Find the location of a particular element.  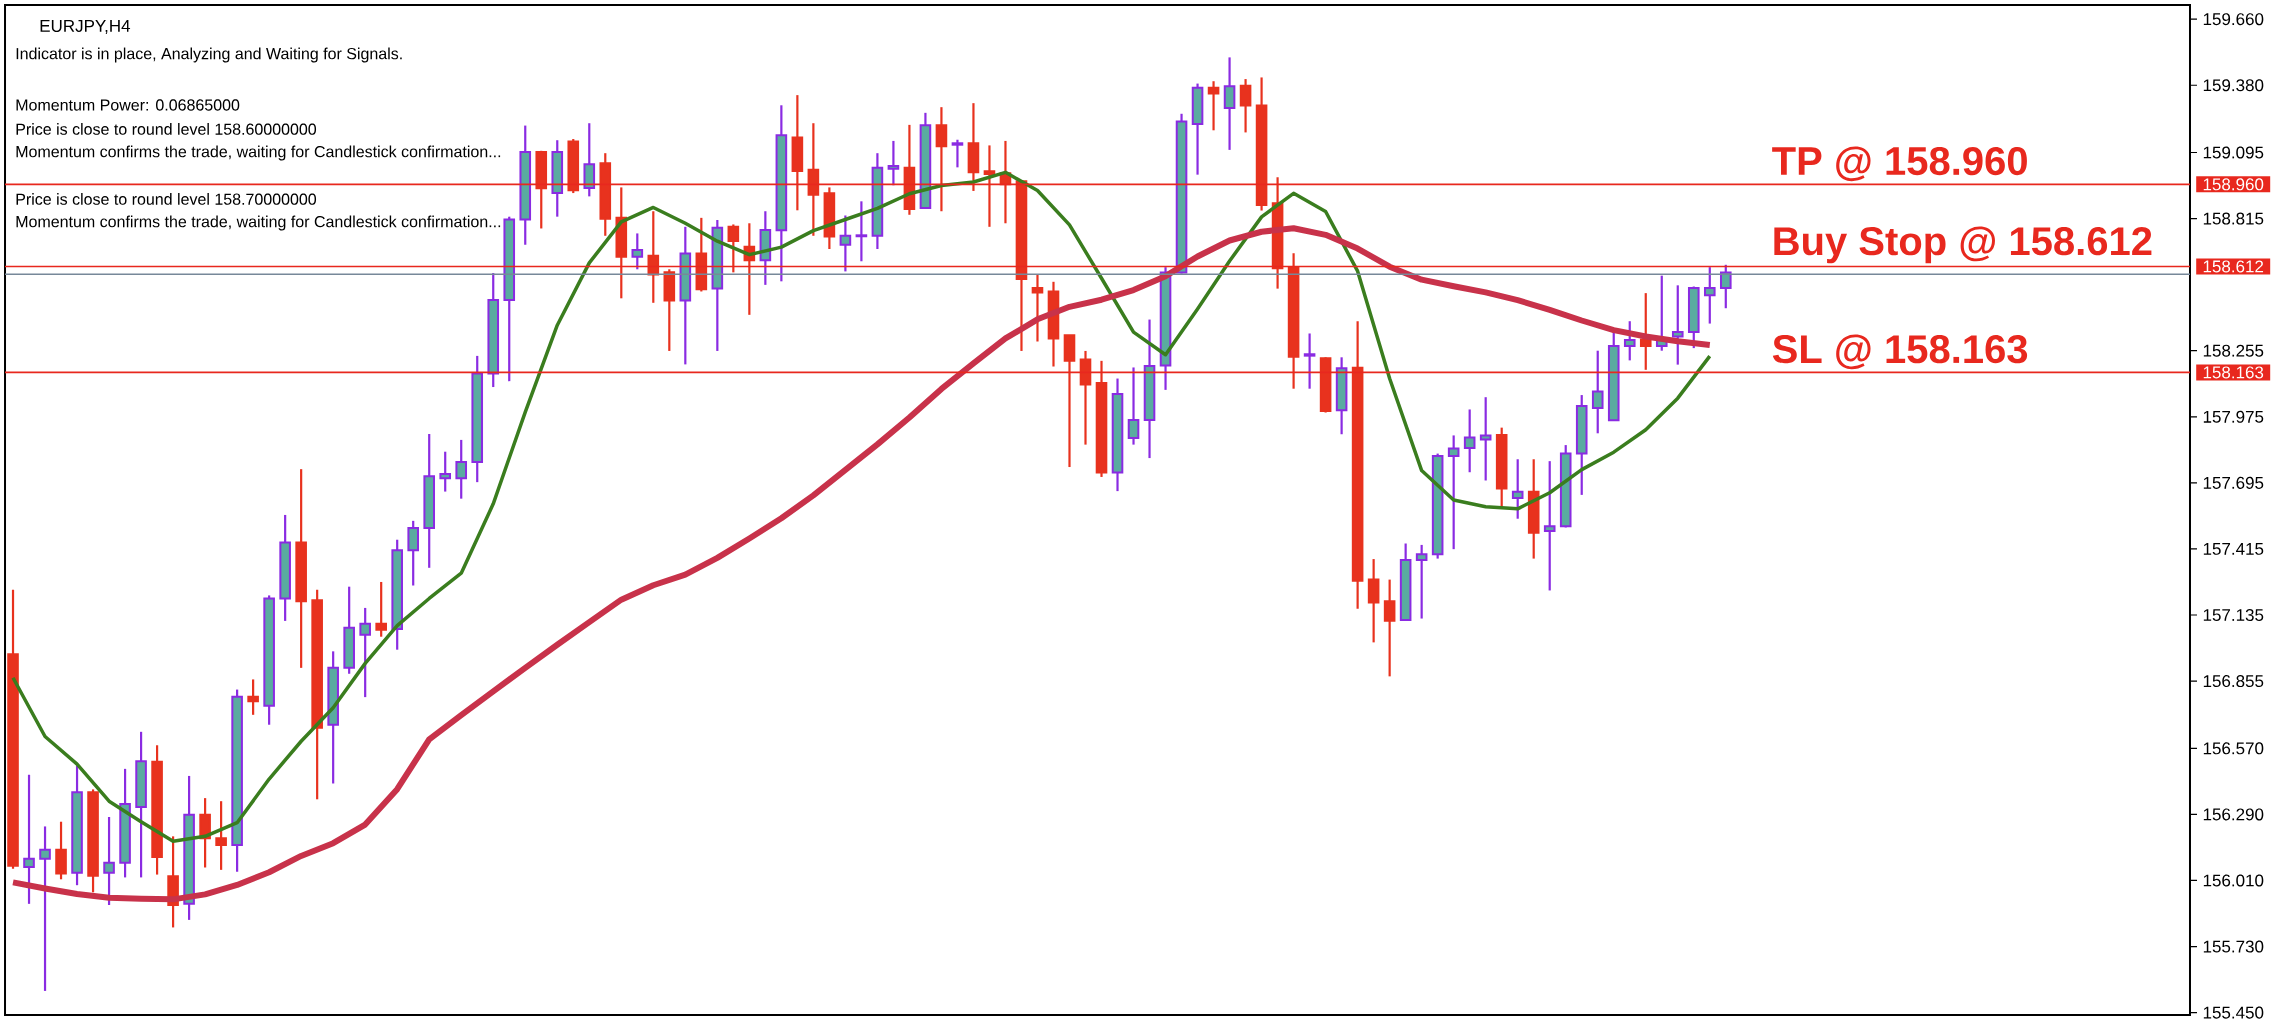

y-tick-label: 156.855 is located at coordinates (2233, 681).